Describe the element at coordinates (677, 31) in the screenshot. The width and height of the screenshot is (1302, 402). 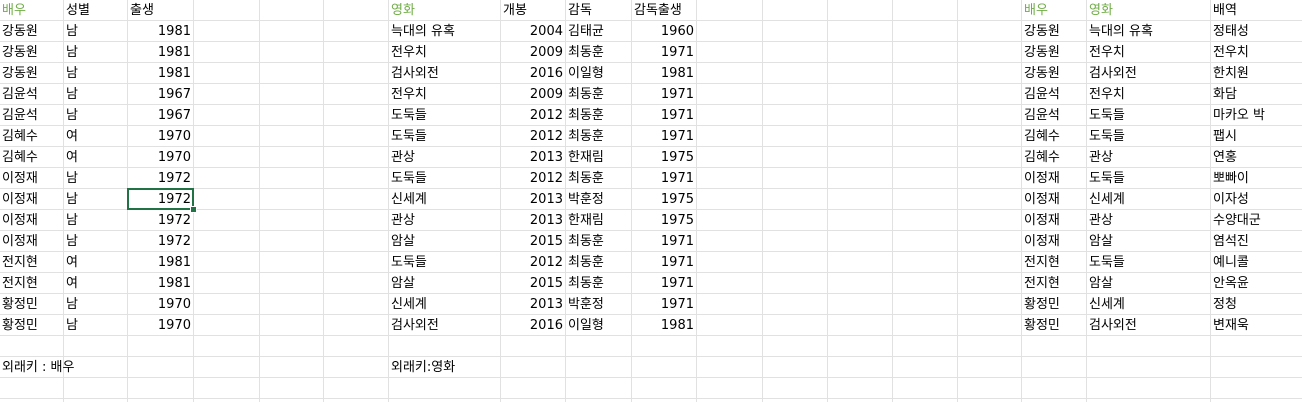
I see `table-cell: 1960` at that location.